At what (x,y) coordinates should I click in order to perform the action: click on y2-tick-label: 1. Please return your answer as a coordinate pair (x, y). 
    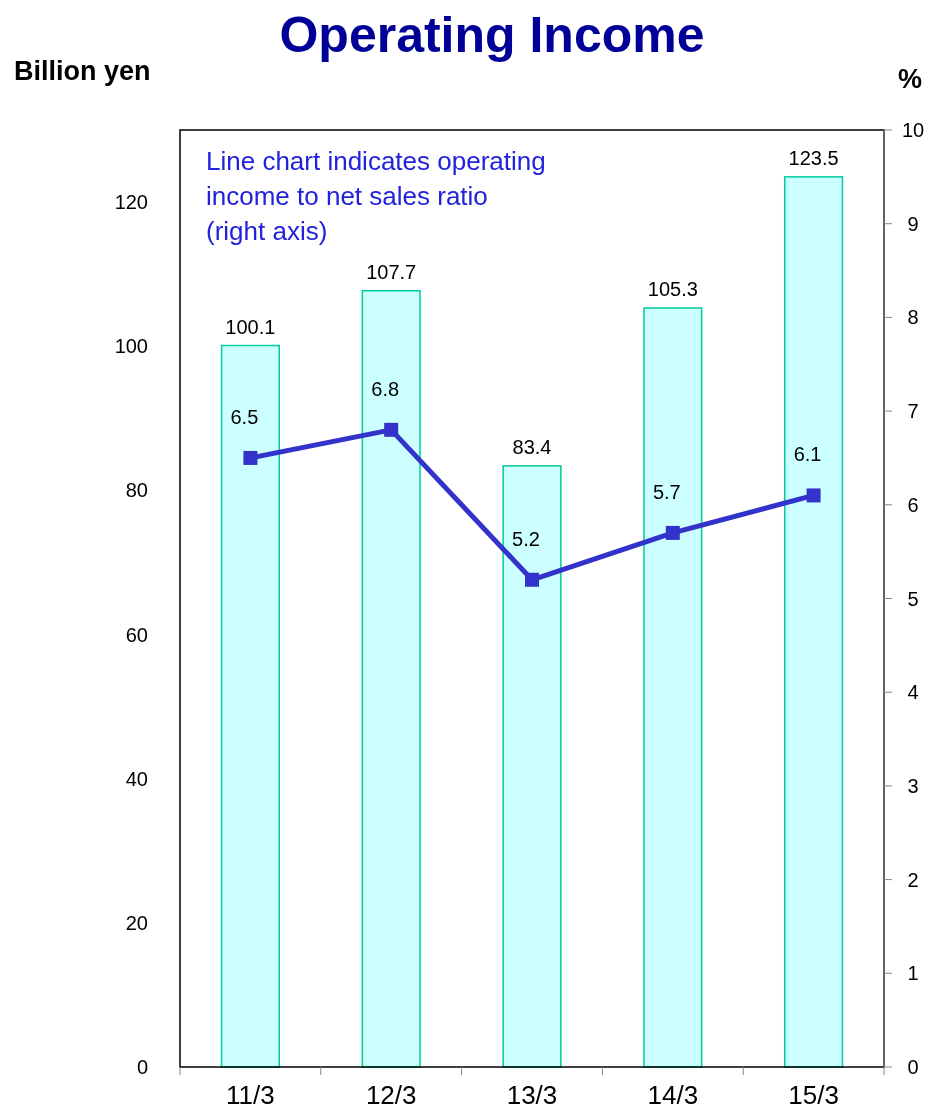
    Looking at the image, I should click on (913, 973).